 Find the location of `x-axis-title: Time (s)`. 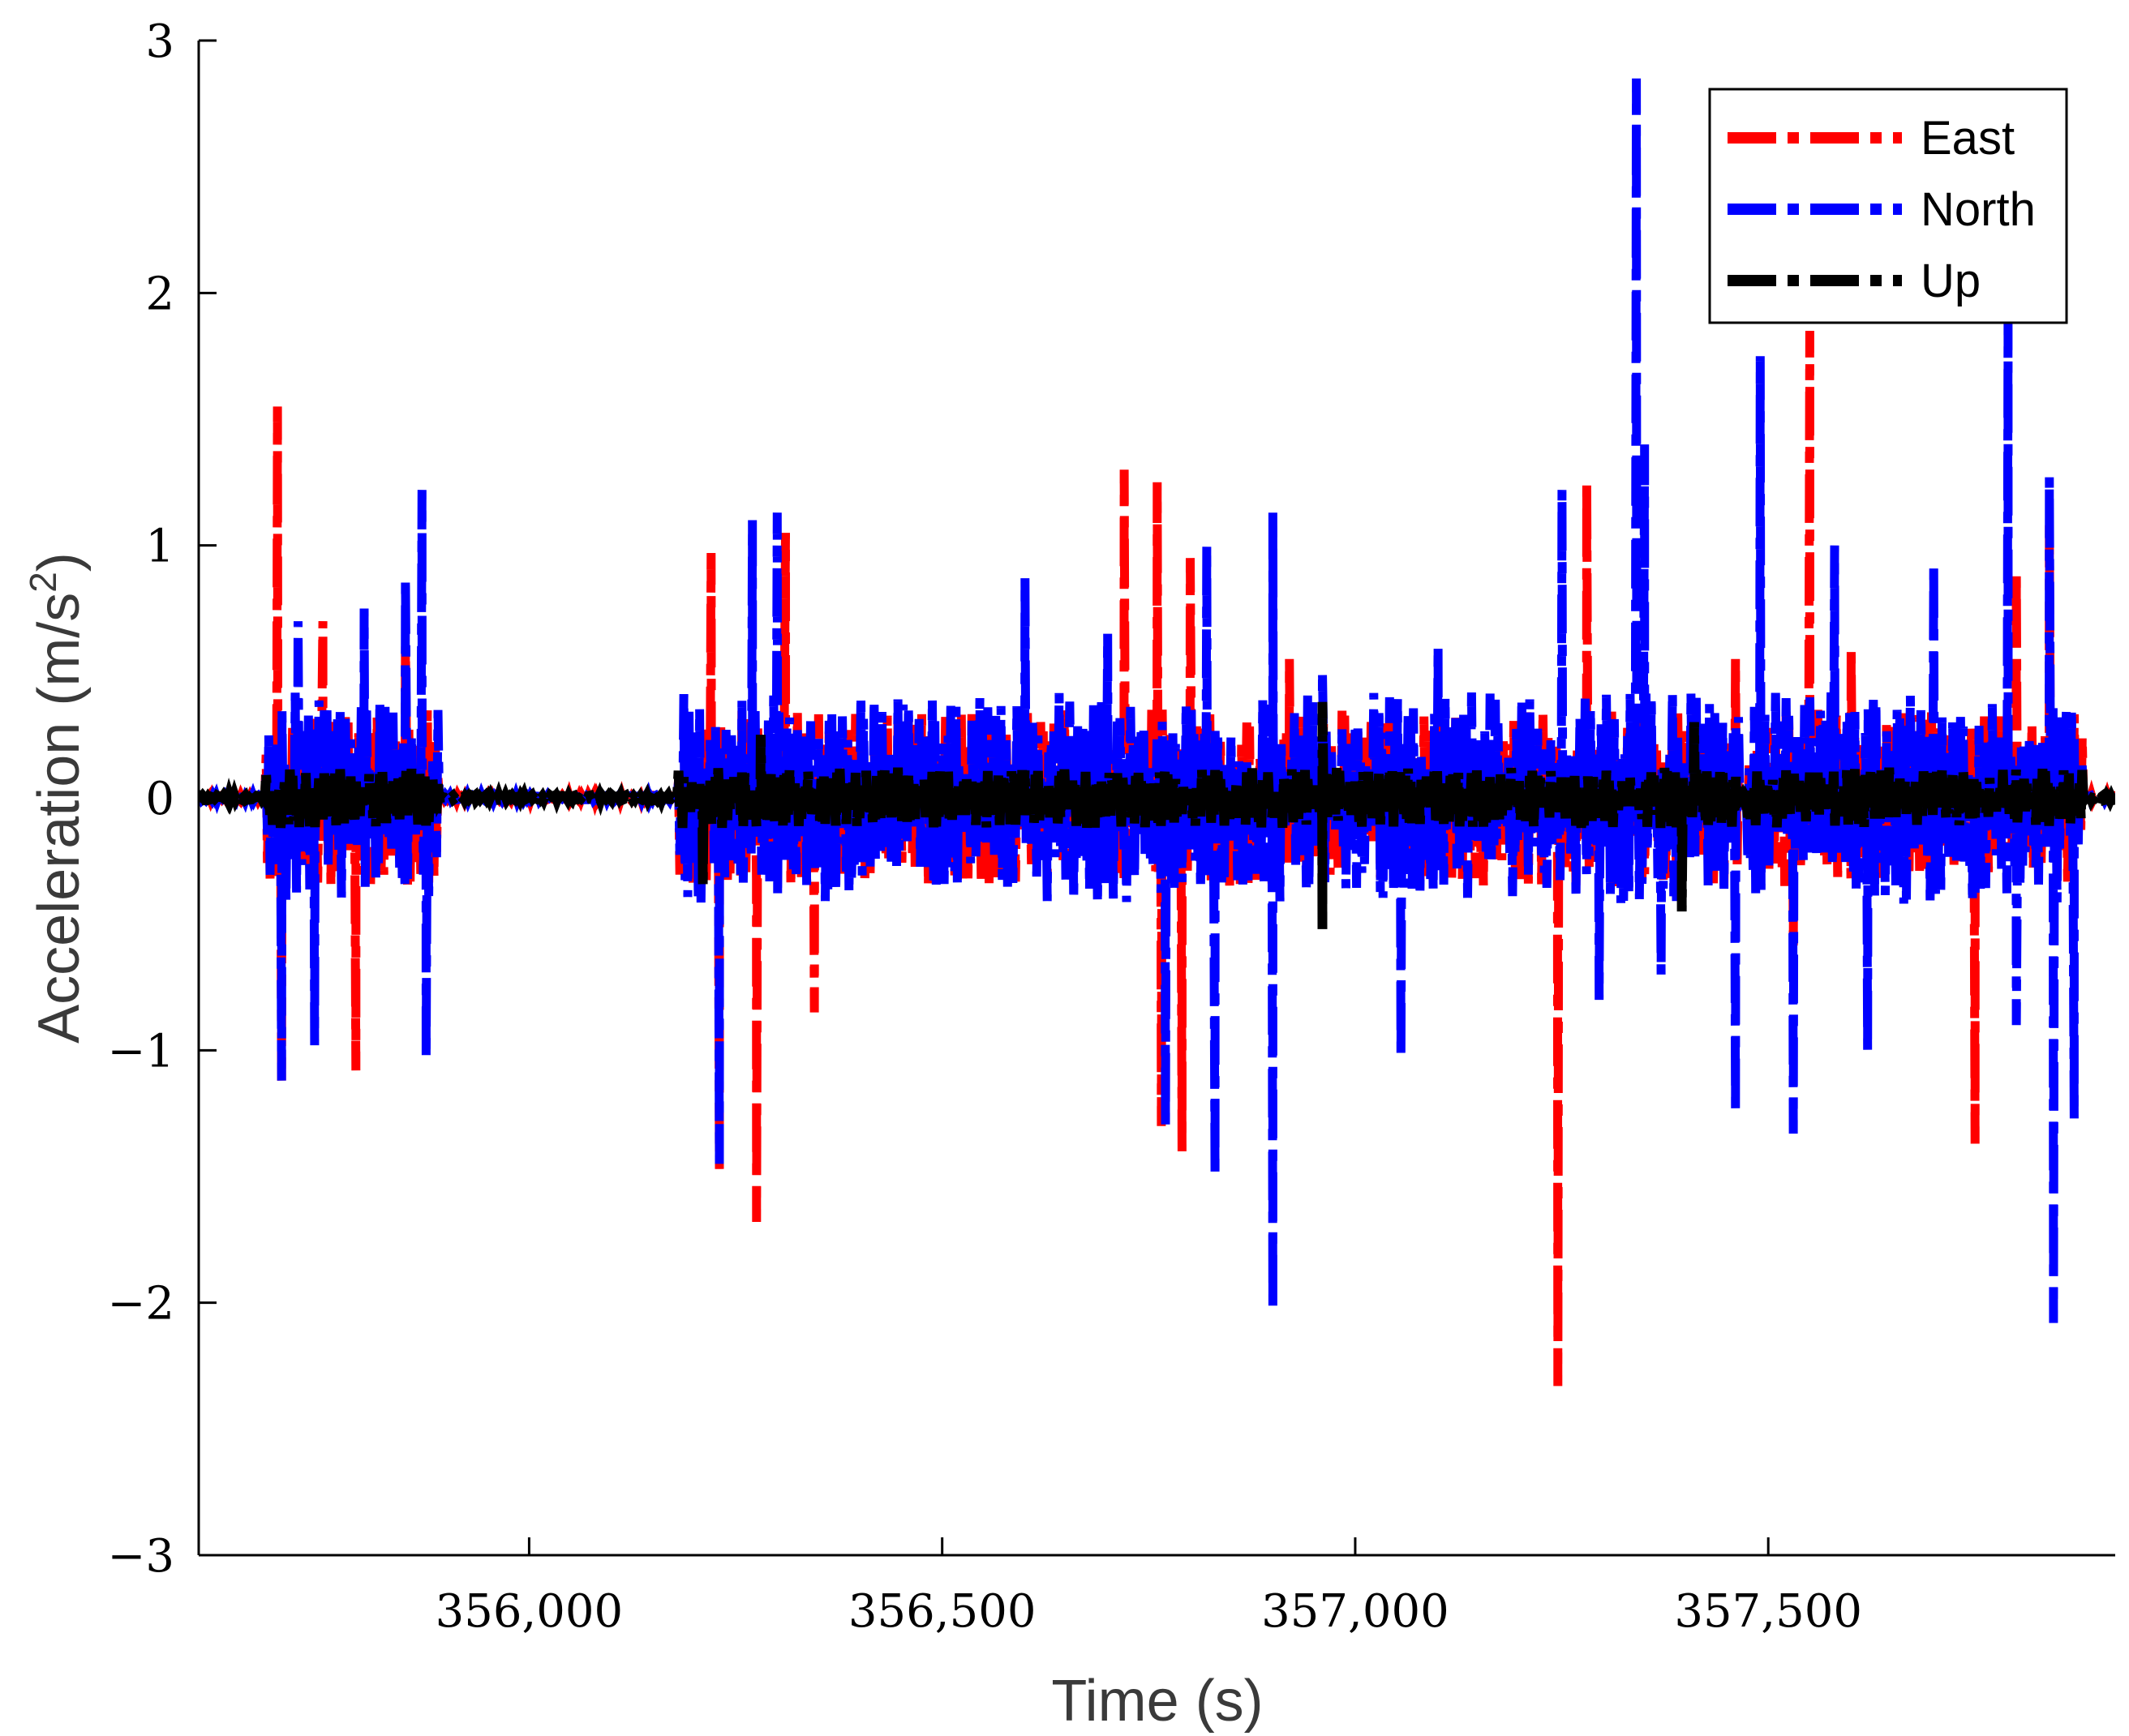

x-axis-title: Time (s) is located at coordinates (1157, 1701).